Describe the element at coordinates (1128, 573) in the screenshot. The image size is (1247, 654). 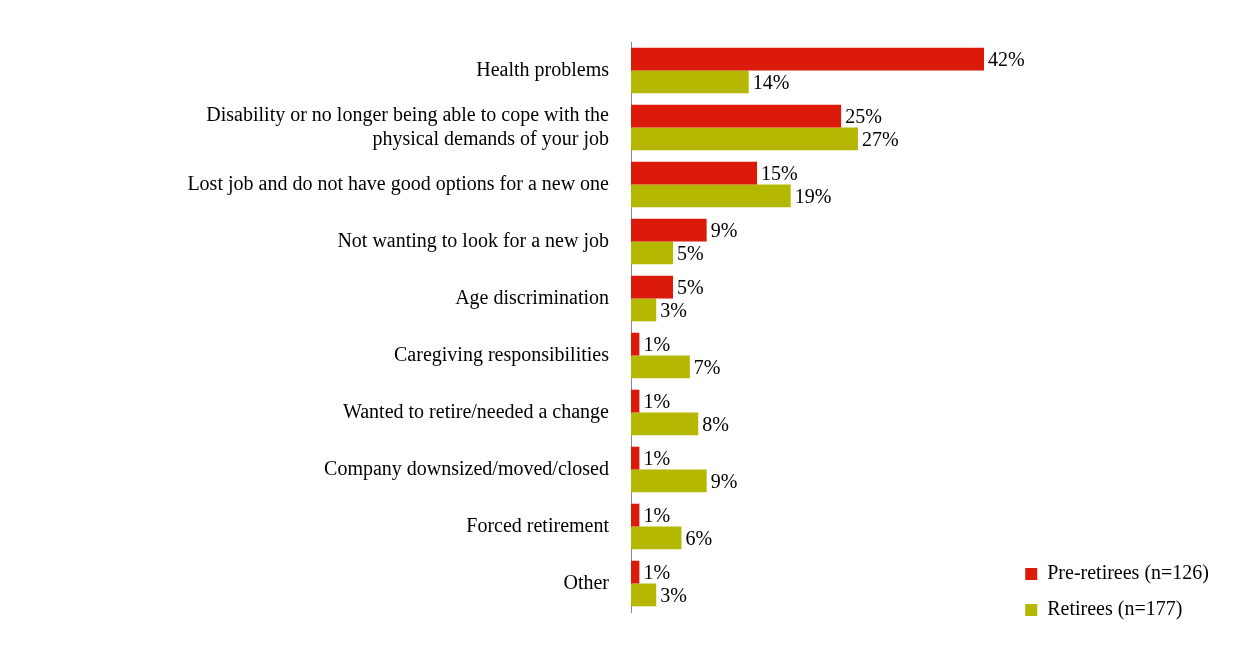
I see `legend-label: Pre-retirees (n=126)` at that location.